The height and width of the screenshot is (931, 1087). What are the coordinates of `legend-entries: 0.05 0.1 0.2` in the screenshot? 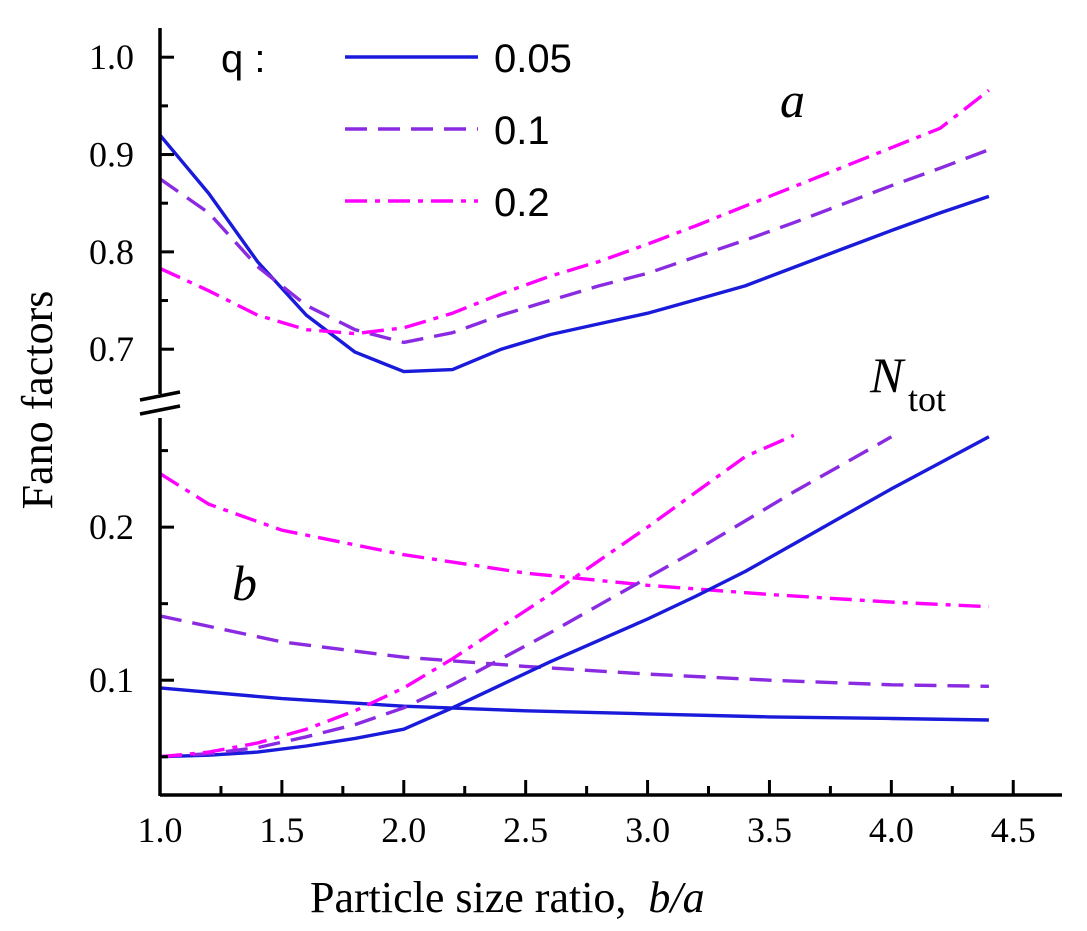 It's located at (458, 131).